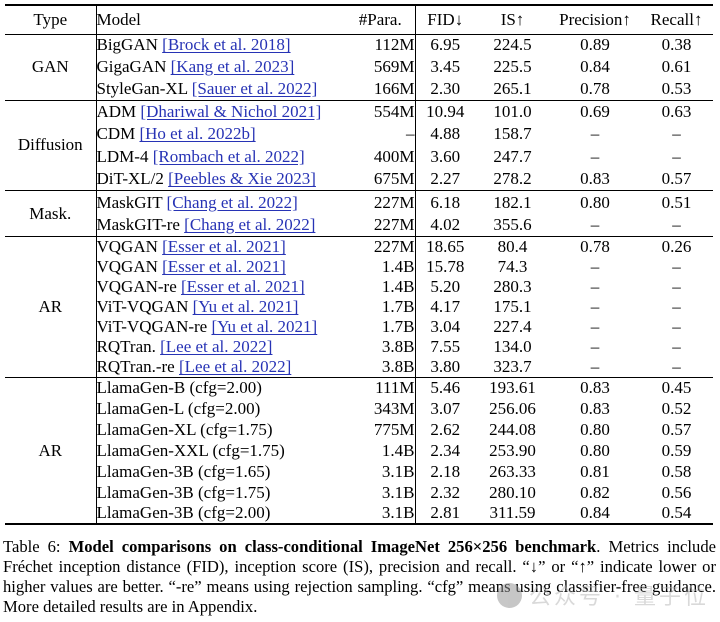 This screenshot has width=720, height=622. Describe the element at coordinates (512, 66) in the screenshot. I see `is-cell: 225.5` at that location.